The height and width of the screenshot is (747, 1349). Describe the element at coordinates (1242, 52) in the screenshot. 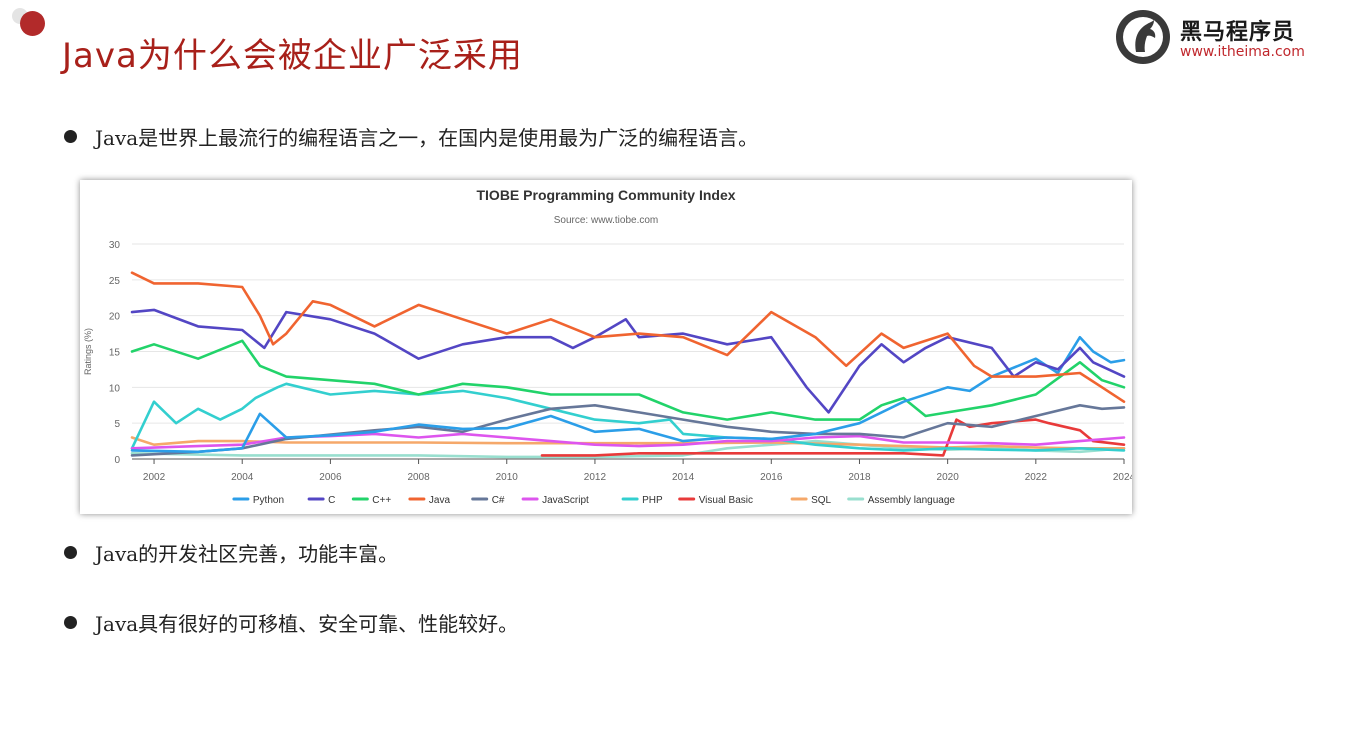

I see `brand-url: www.itheima.com` at that location.